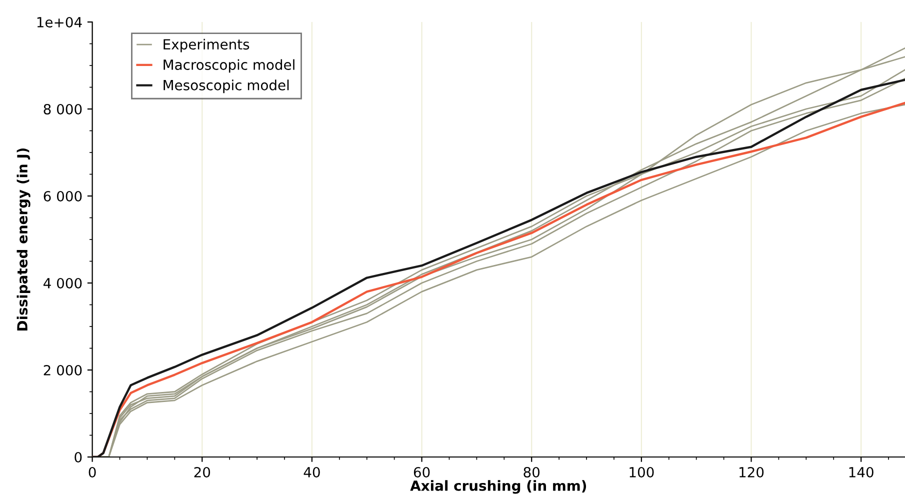 This screenshot has height=500, width=905. Describe the element at coordinates (207, 45) in the screenshot. I see `legend-label: Experiments` at that location.